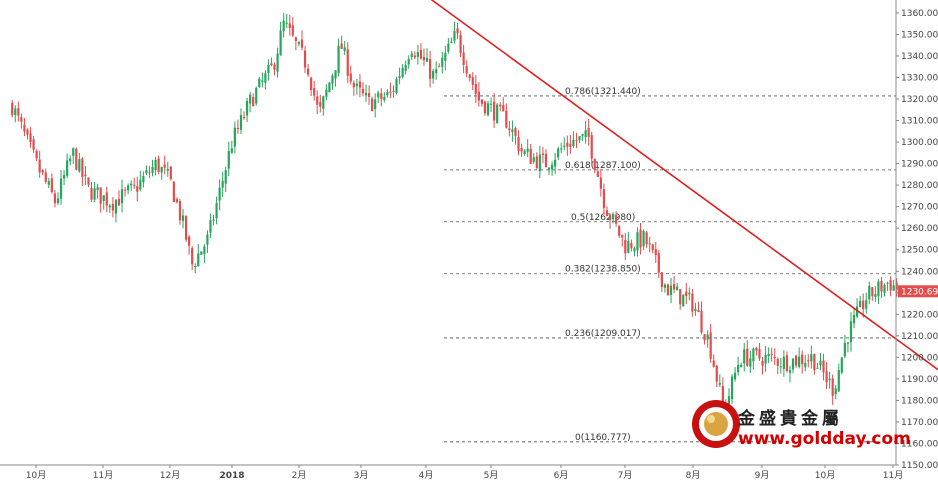  Describe the element at coordinates (603, 92) in the screenshot. I see `fib-level-label: 0.786(1321.440)` at that location.